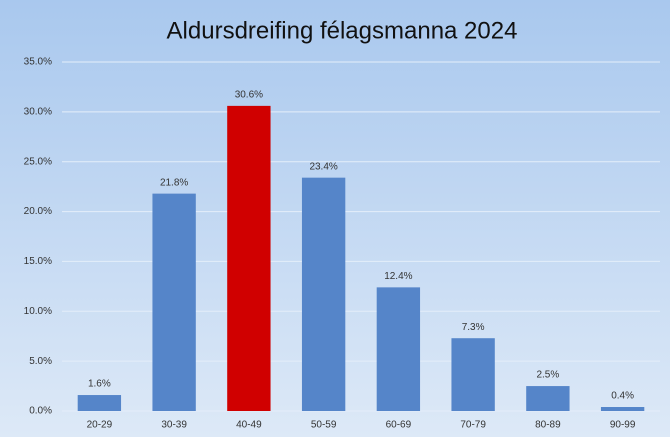 Image resolution: width=670 pixels, height=437 pixels. What do you see at coordinates (249, 425) in the screenshot?
I see `x-tick-label: 40-49` at bounding box center [249, 425].